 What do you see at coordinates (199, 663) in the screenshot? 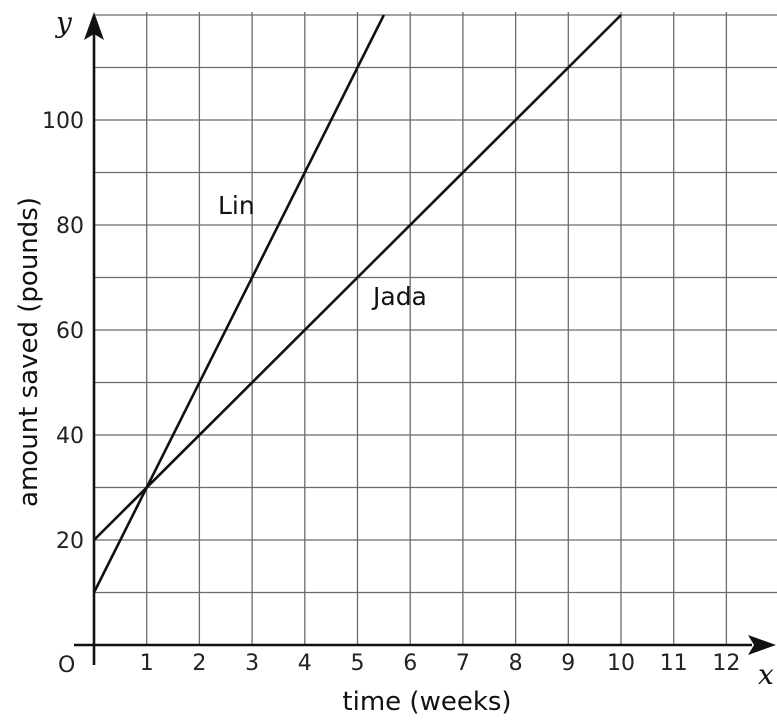
I see `x-tick-label: 2` at bounding box center [199, 663].